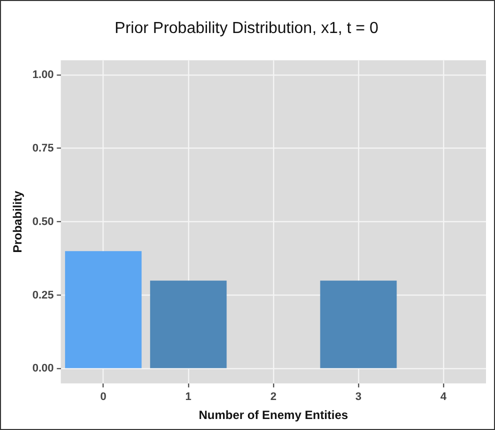  What do you see at coordinates (273, 397) in the screenshot?
I see `x-tick-label: 2` at bounding box center [273, 397].